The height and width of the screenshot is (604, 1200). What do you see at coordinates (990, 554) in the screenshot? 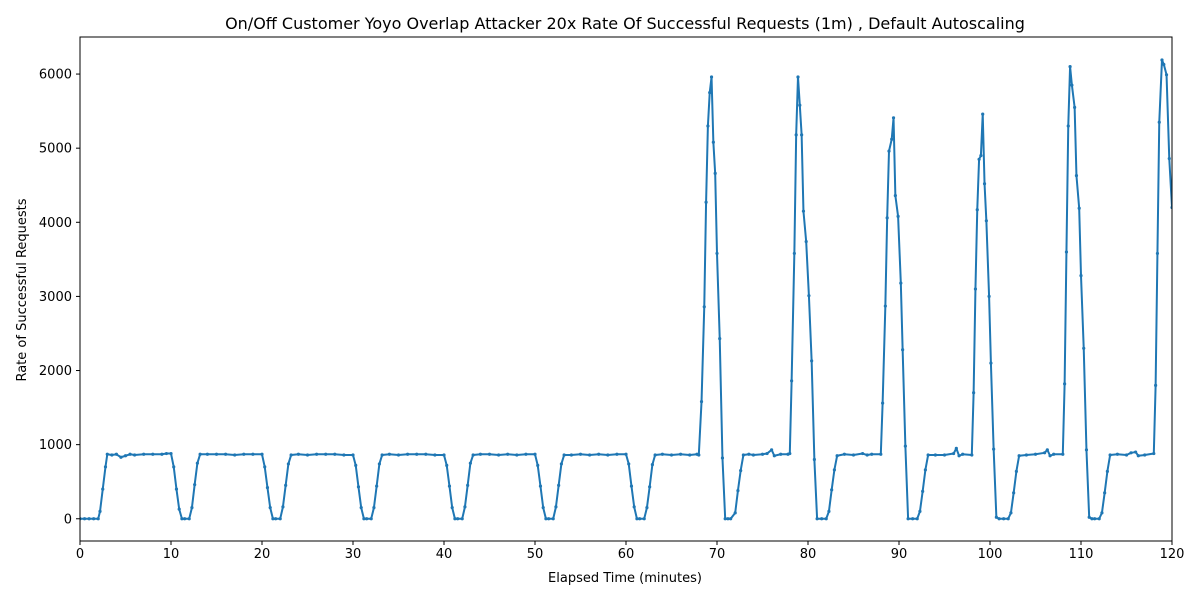
I see `x-tick-label: 100` at bounding box center [990, 554].